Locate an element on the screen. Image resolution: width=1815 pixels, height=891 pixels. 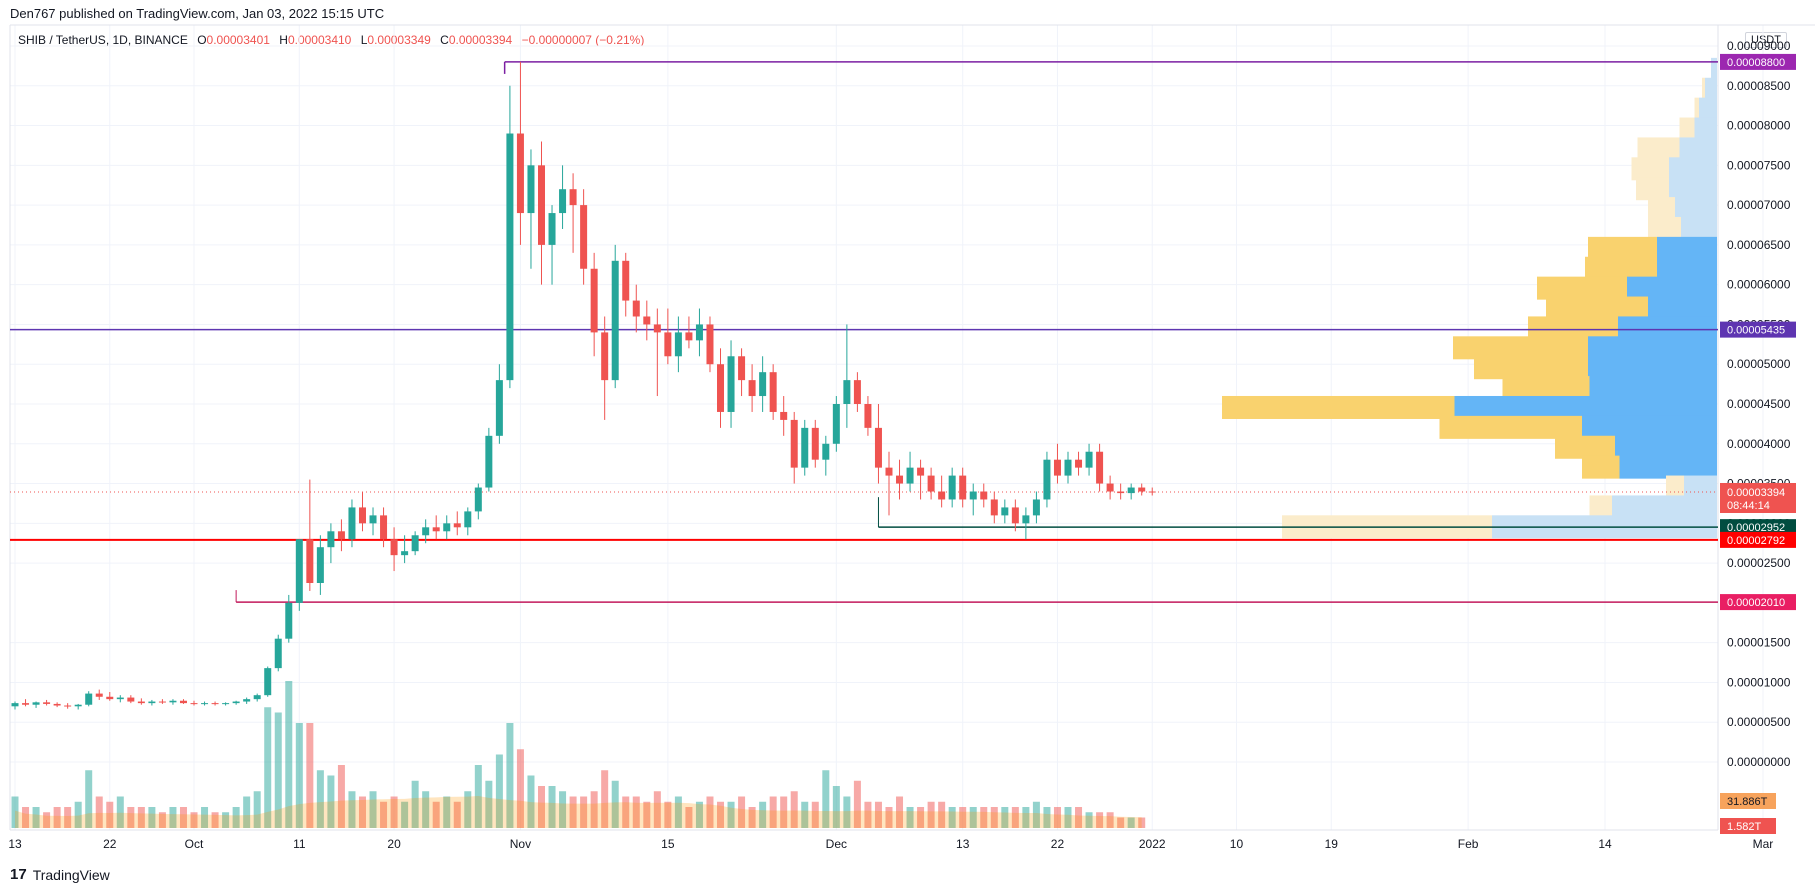
symbol-name: SHIB / TetherUS, 1D, BINANCE is located at coordinates (103, 40).